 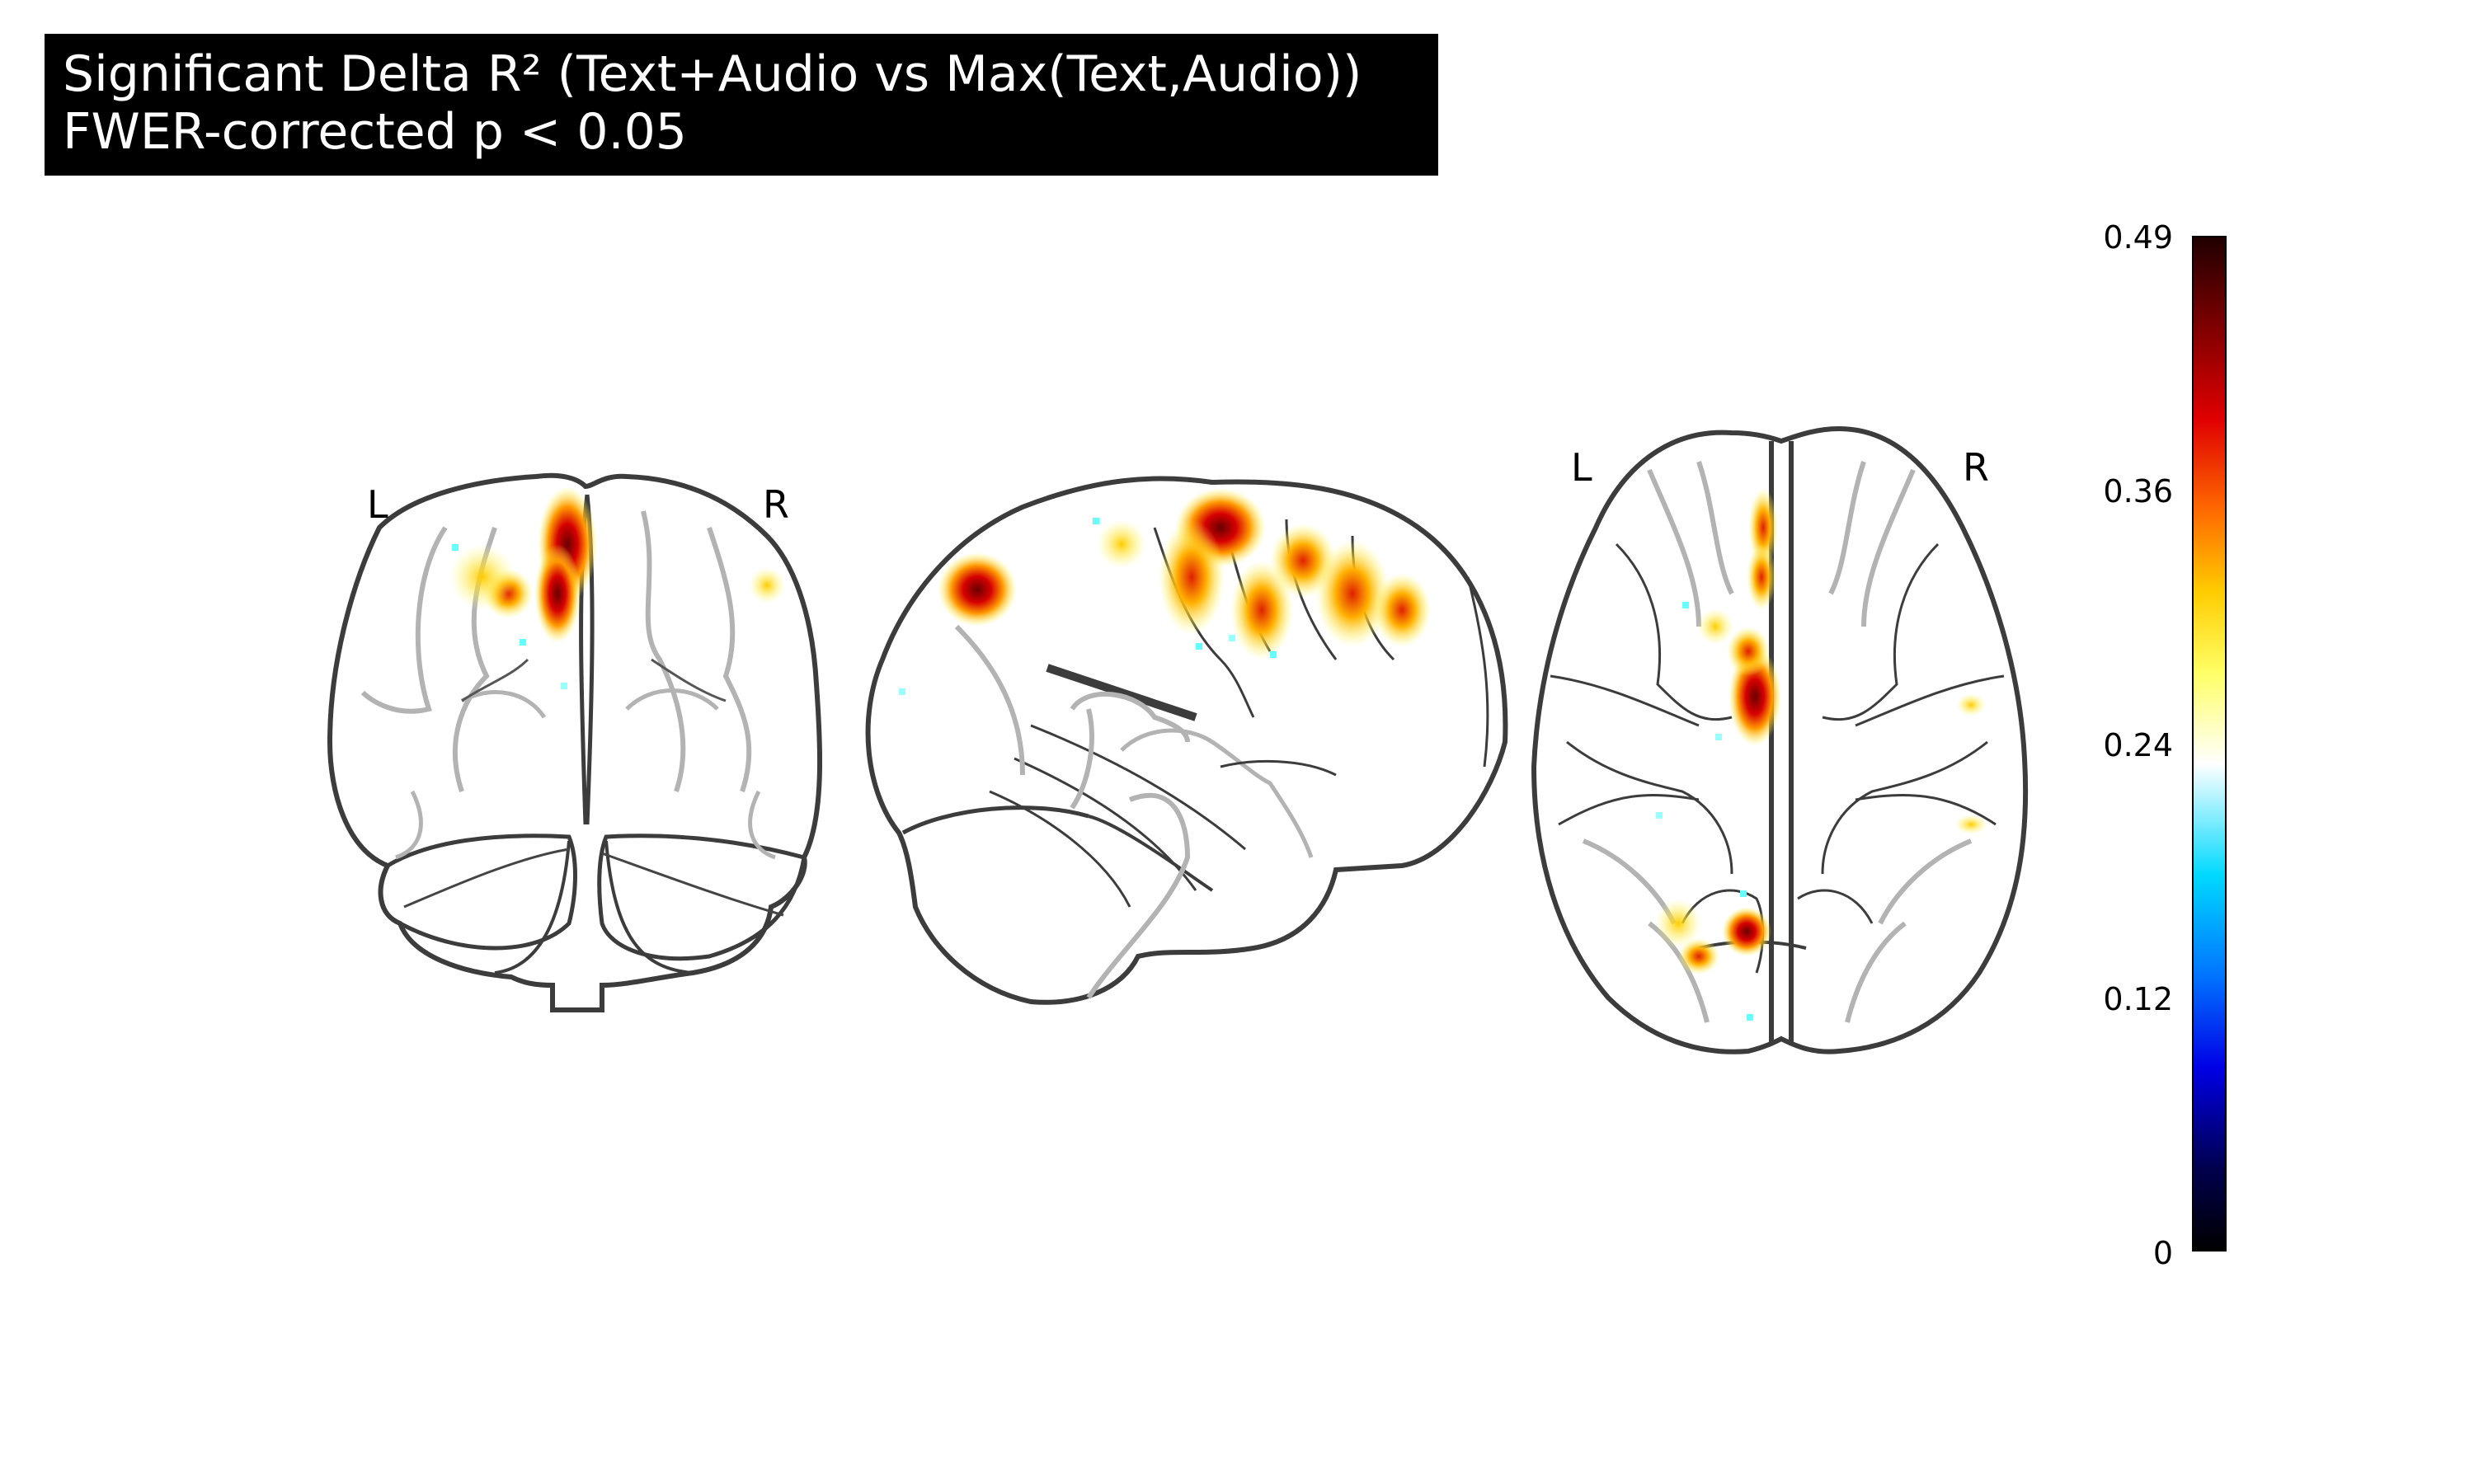 I want to click on axial-brain-outline, so click(x=1780, y=739).